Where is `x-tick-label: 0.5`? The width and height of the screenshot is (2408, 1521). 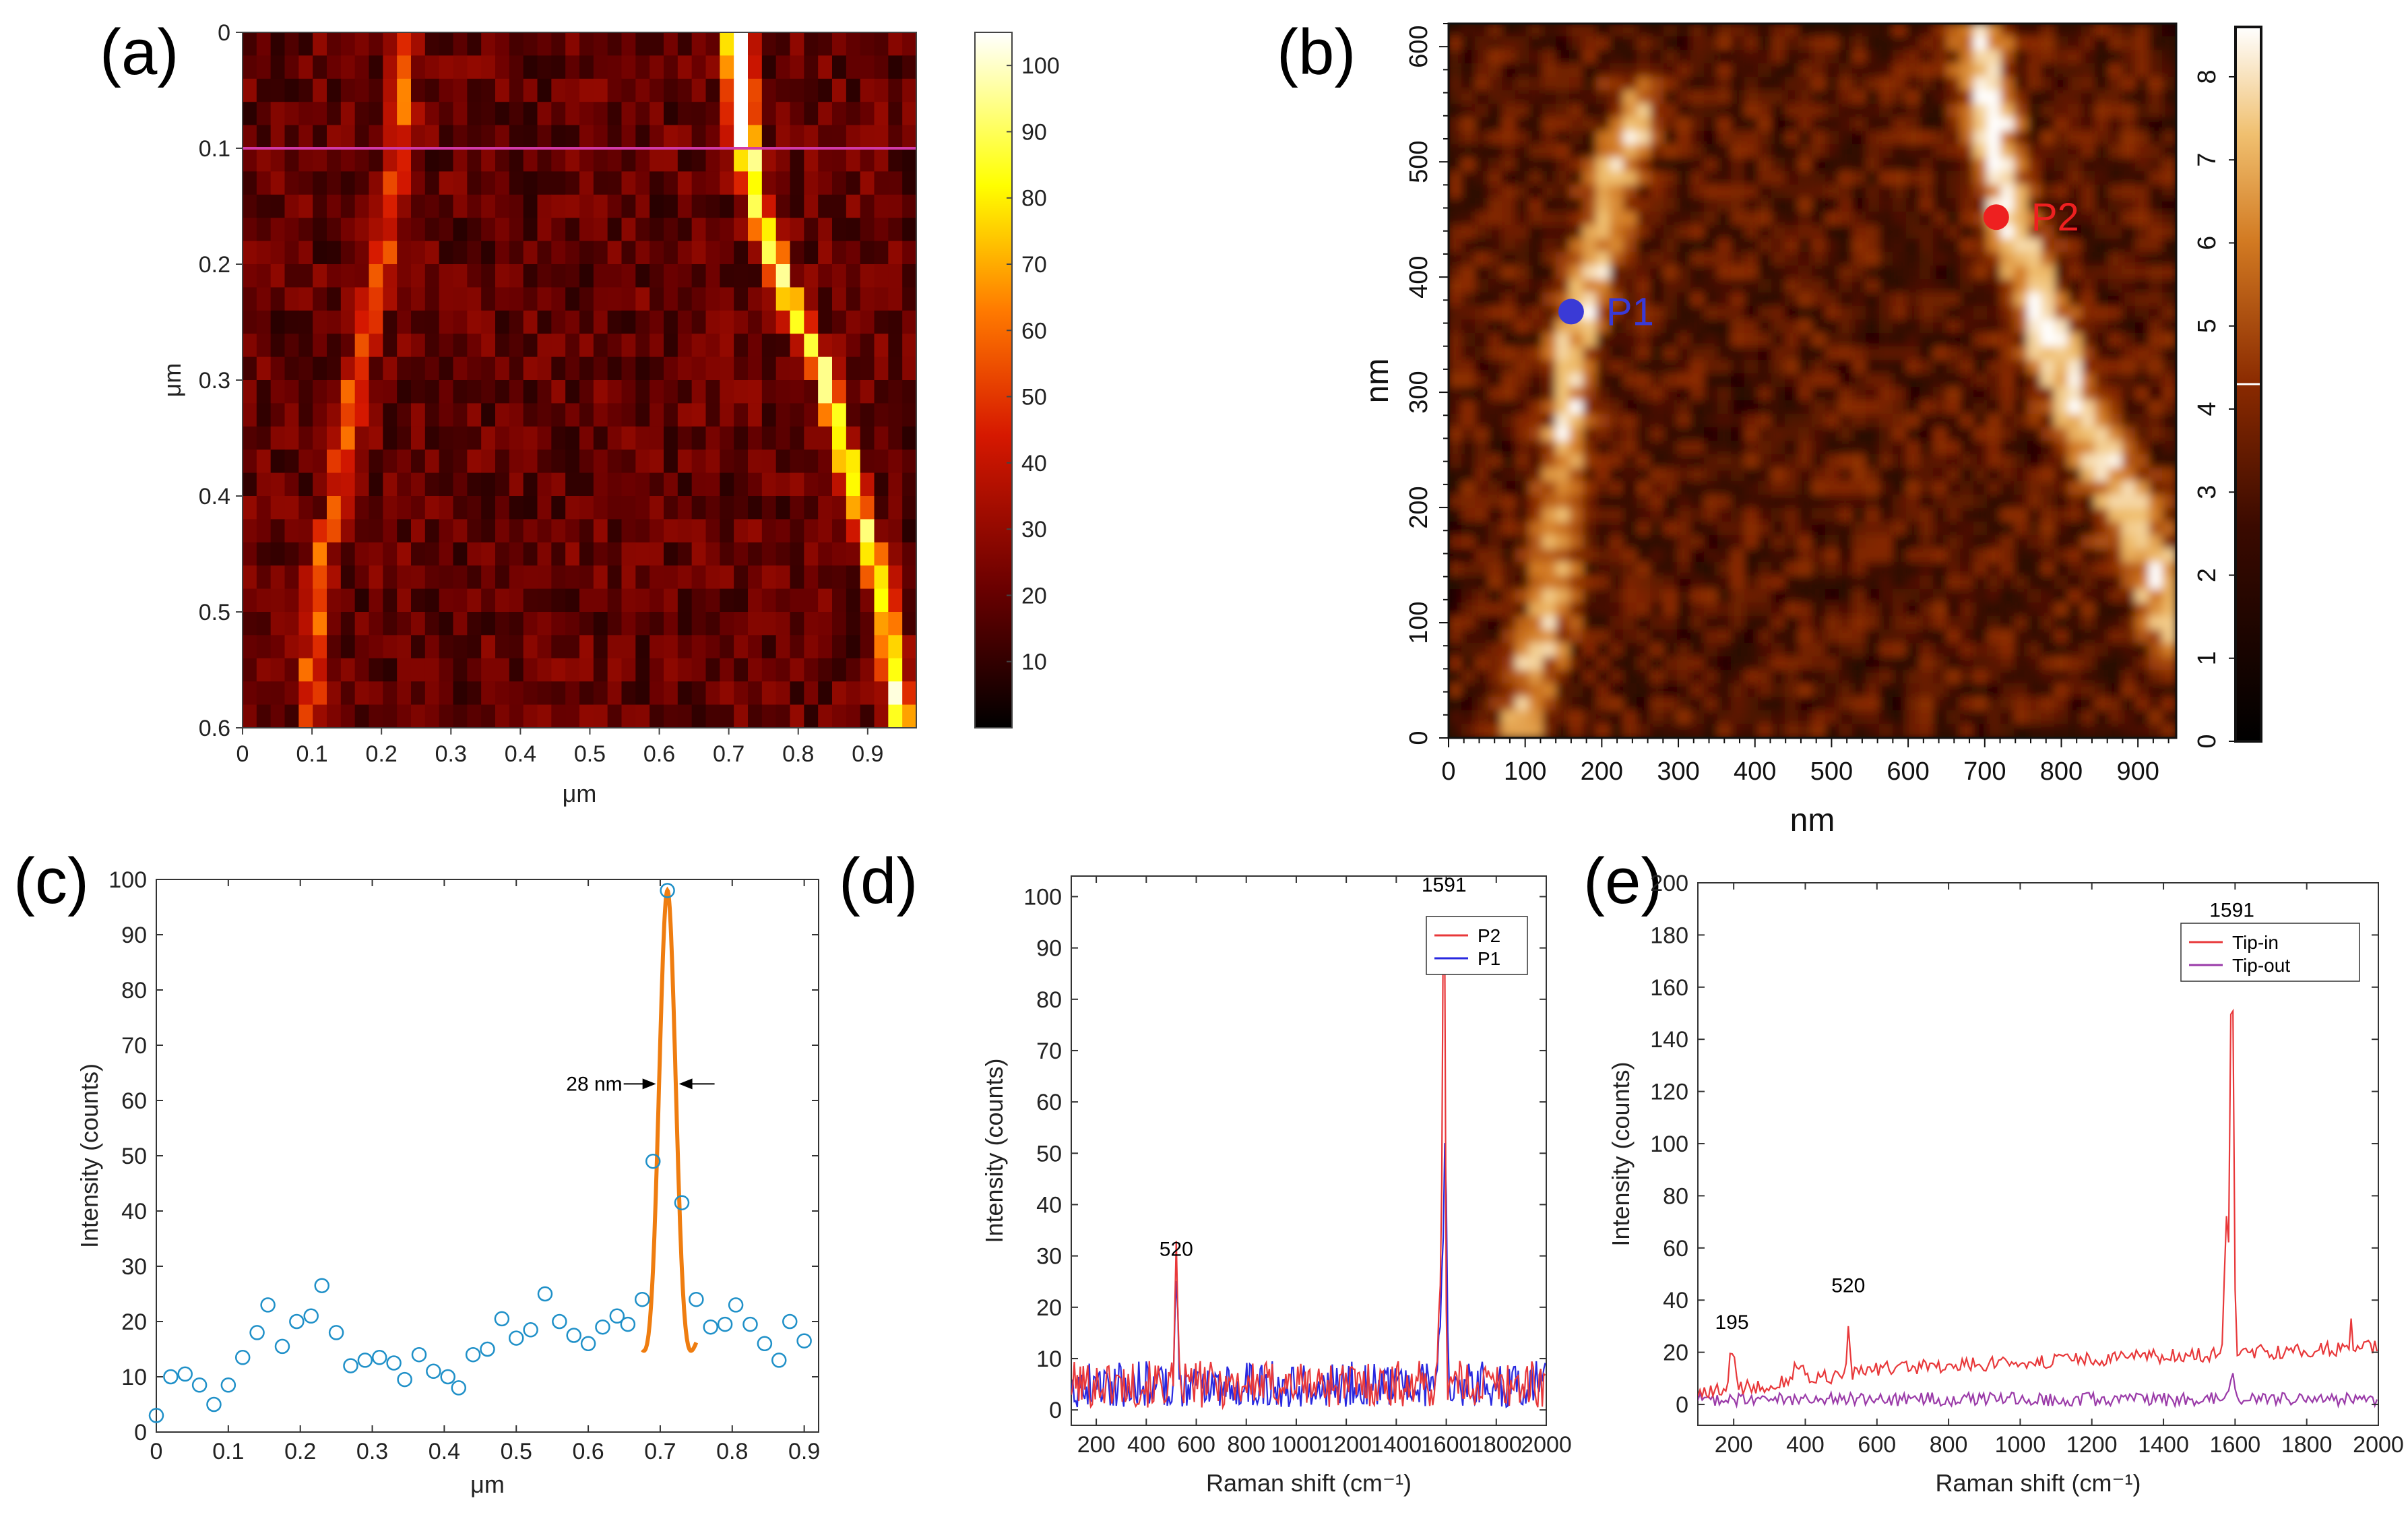 x-tick-label: 0.5 is located at coordinates (516, 1451).